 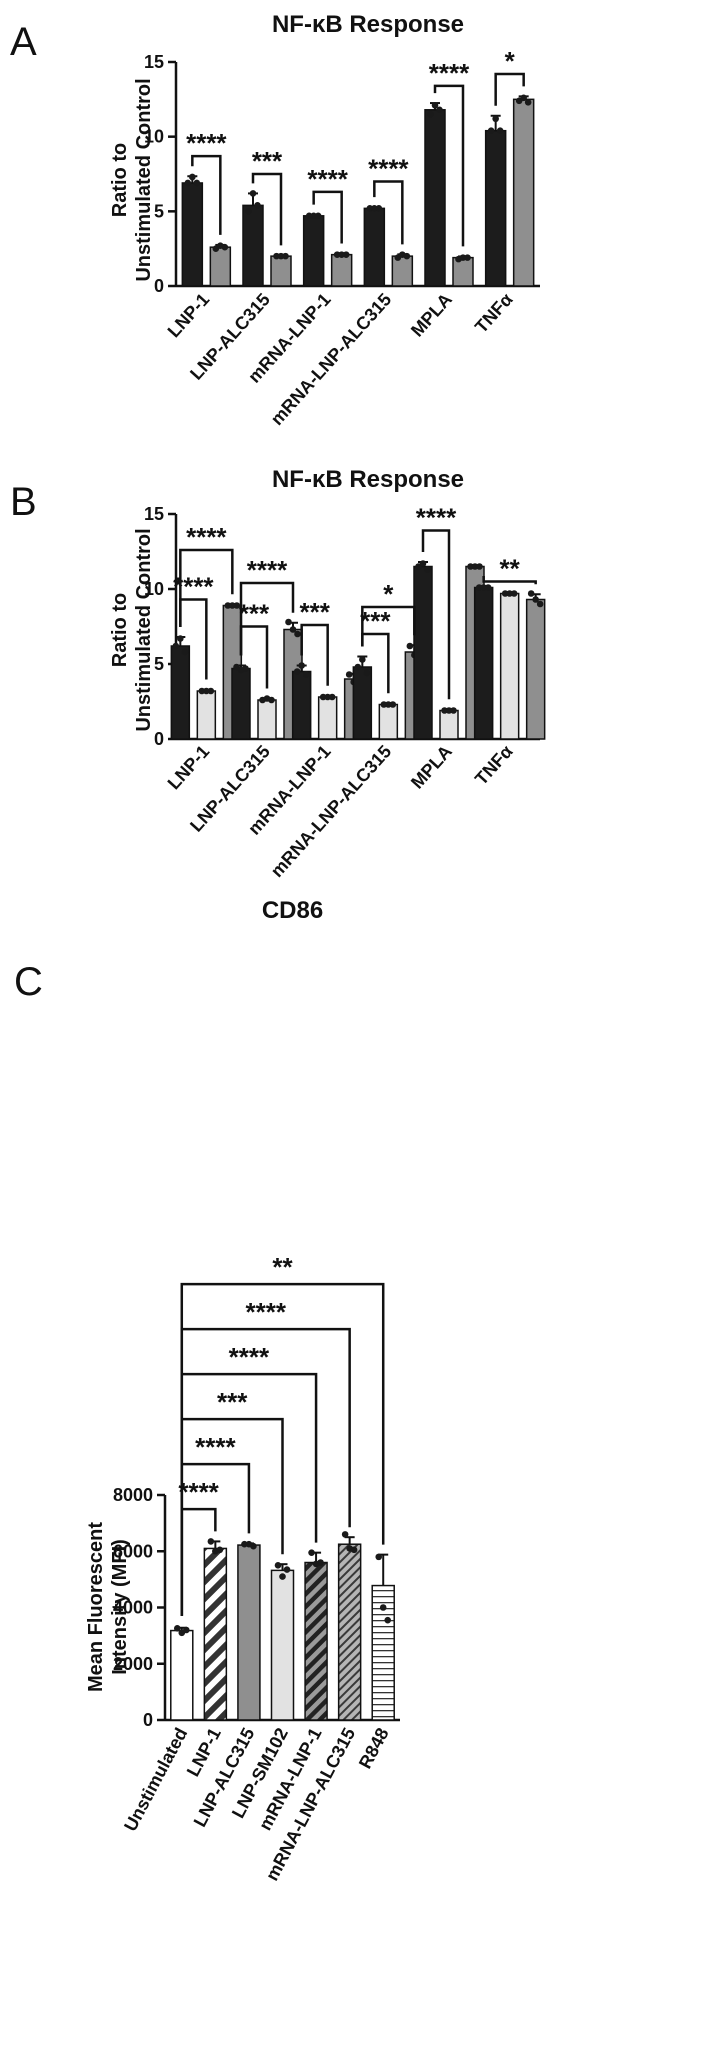 I want to click on y-tick-label: 2000, so click(x=133, y=1664).